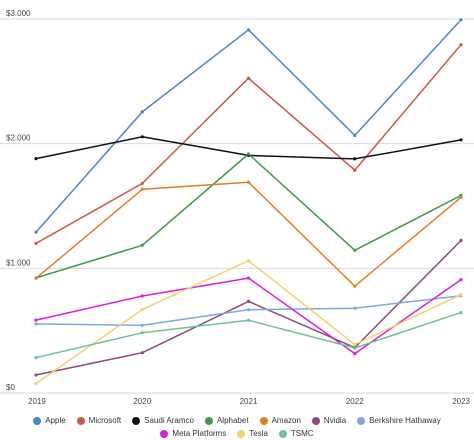  What do you see at coordinates (18, 262) in the screenshot?
I see `y-tick-label: $1.000` at bounding box center [18, 262].